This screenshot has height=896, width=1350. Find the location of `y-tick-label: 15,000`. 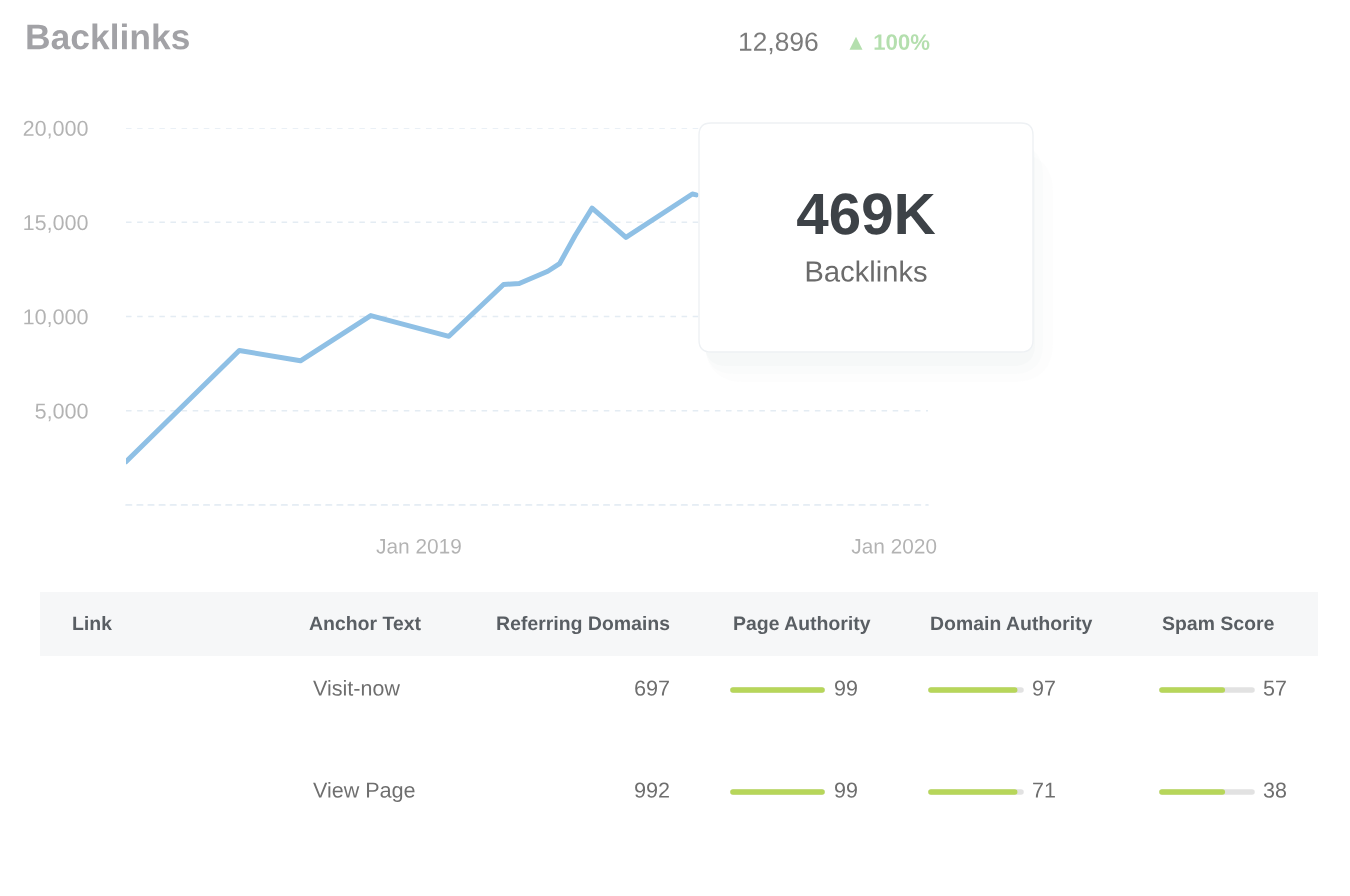

y-tick-label: 15,000 is located at coordinates (56, 224).